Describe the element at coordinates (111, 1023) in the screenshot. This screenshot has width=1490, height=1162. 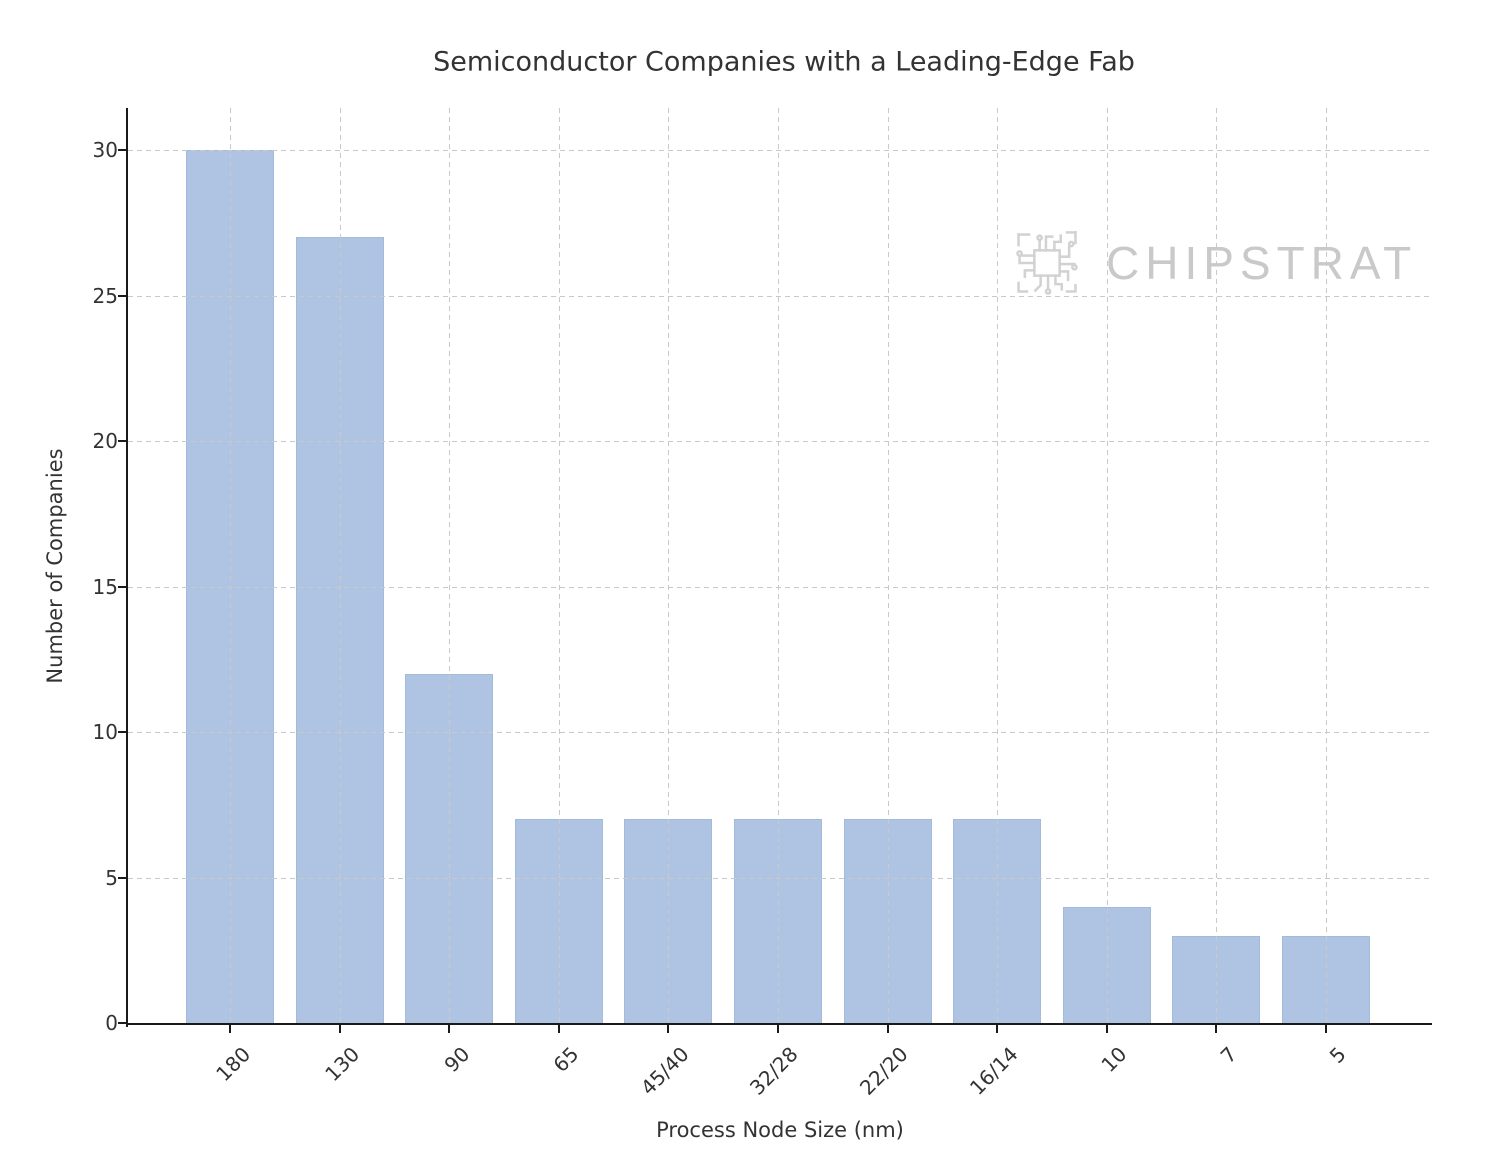
I see `y-tick-label: 0` at that location.